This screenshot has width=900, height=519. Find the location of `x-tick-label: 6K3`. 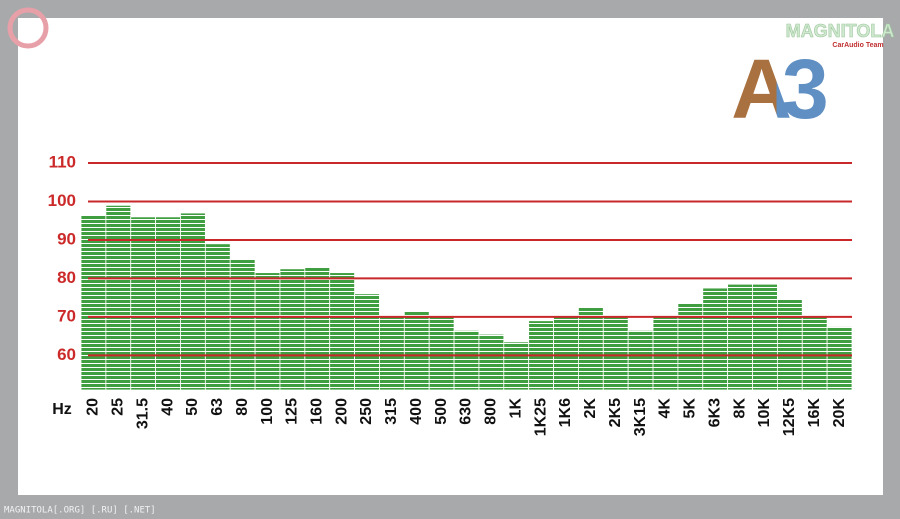

x-tick-label: 6K3 is located at coordinates (714, 412).